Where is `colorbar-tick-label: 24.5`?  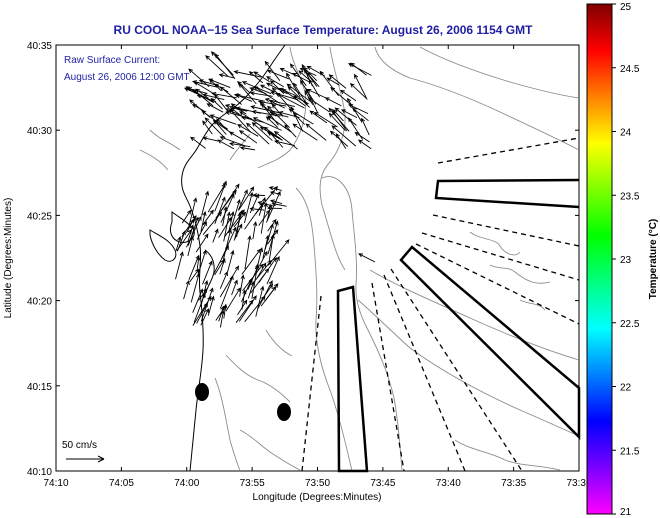 colorbar-tick-label: 24.5 is located at coordinates (630, 69).